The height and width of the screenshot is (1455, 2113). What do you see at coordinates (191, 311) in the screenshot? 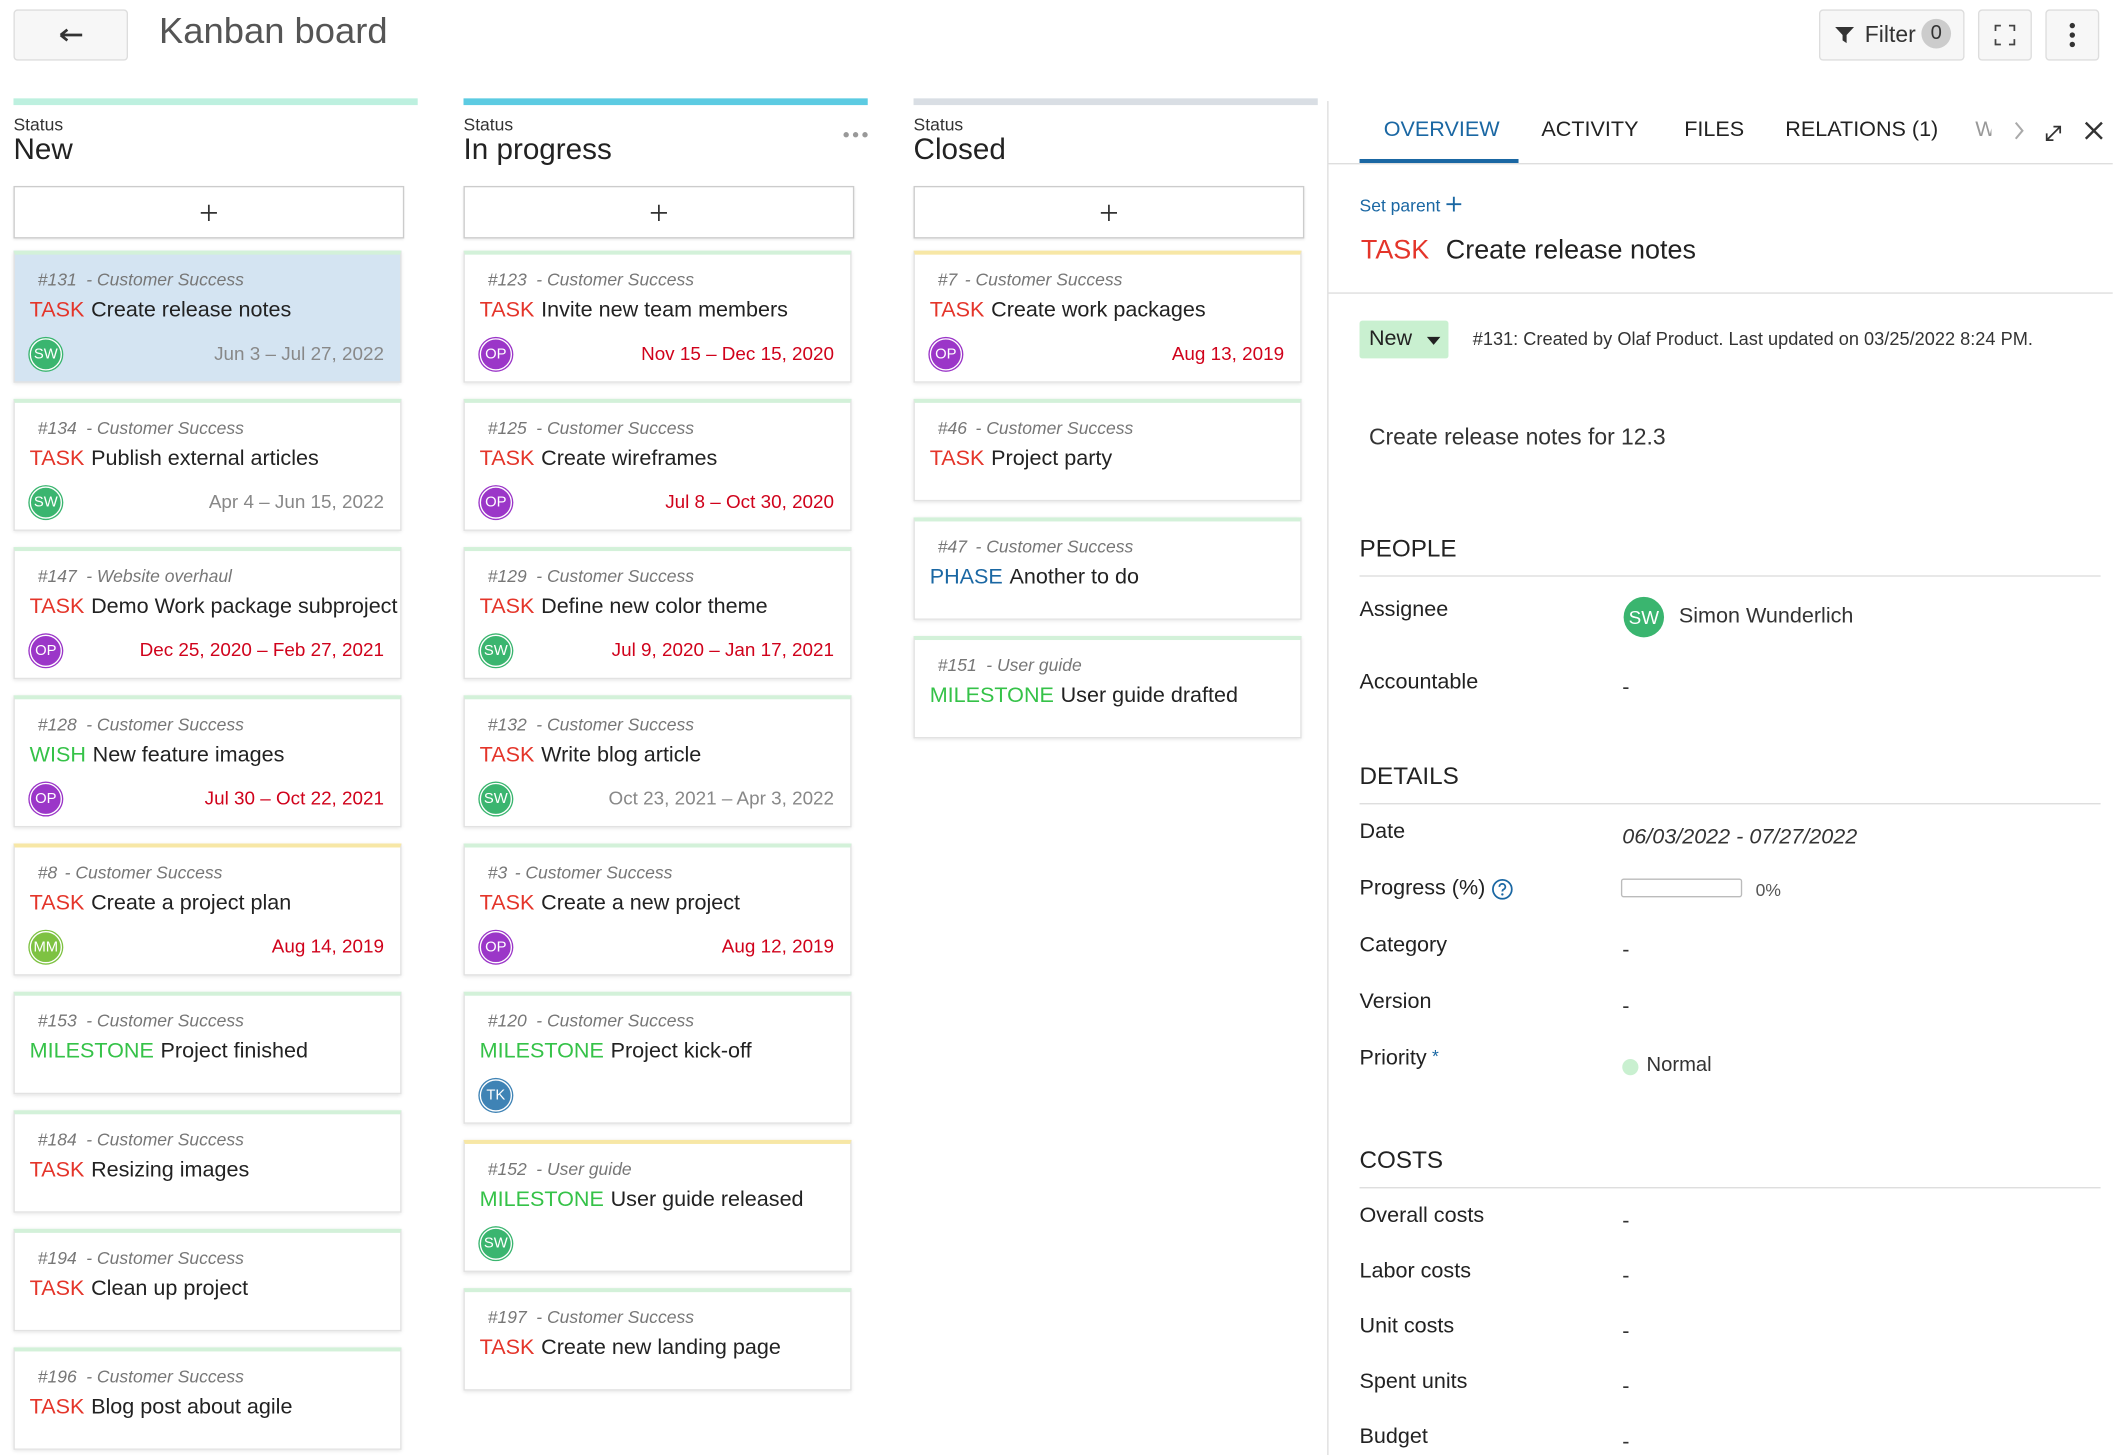
I see `card-subject: Create release notes` at bounding box center [191, 311].